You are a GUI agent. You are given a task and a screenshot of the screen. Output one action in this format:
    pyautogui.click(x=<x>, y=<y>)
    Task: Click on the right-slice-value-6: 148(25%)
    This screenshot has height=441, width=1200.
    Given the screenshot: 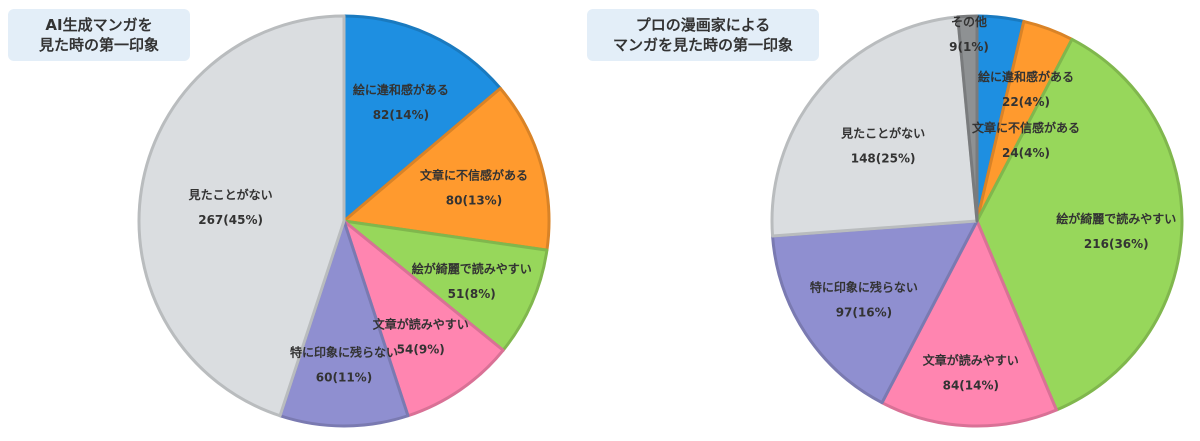 What is the action you would take?
    pyautogui.click(x=883, y=159)
    